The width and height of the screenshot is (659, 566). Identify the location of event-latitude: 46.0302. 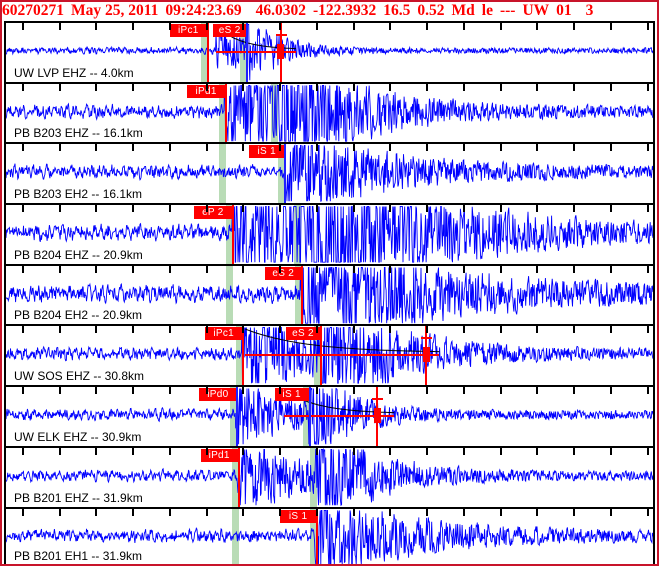
(280, 10).